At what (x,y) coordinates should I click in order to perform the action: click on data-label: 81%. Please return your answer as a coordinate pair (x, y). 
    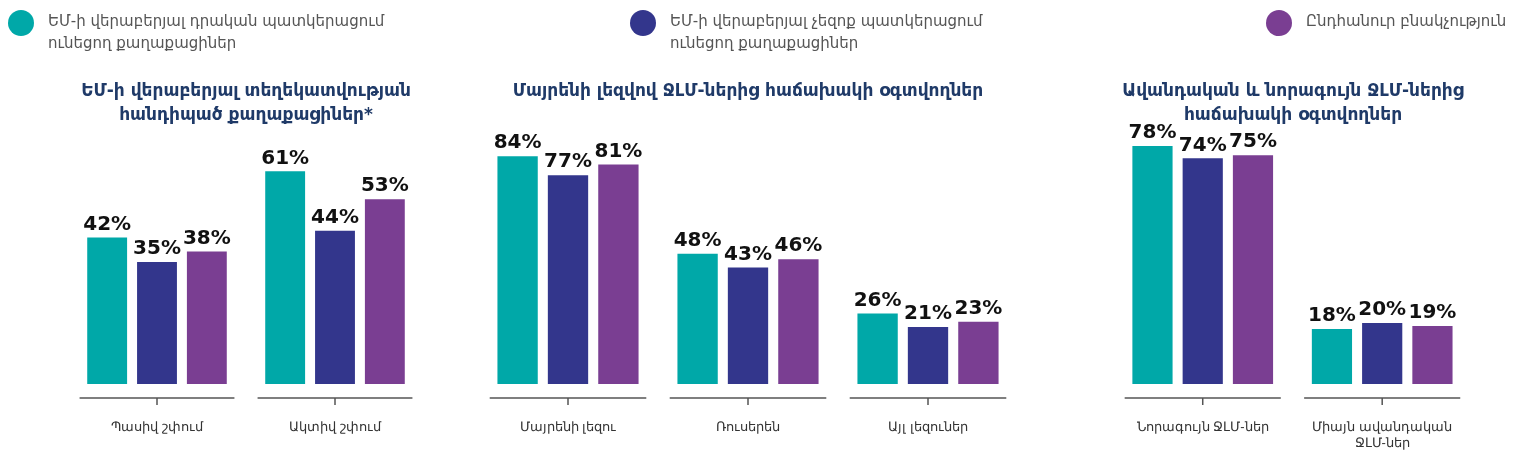
    Looking at the image, I should click on (618, 149).